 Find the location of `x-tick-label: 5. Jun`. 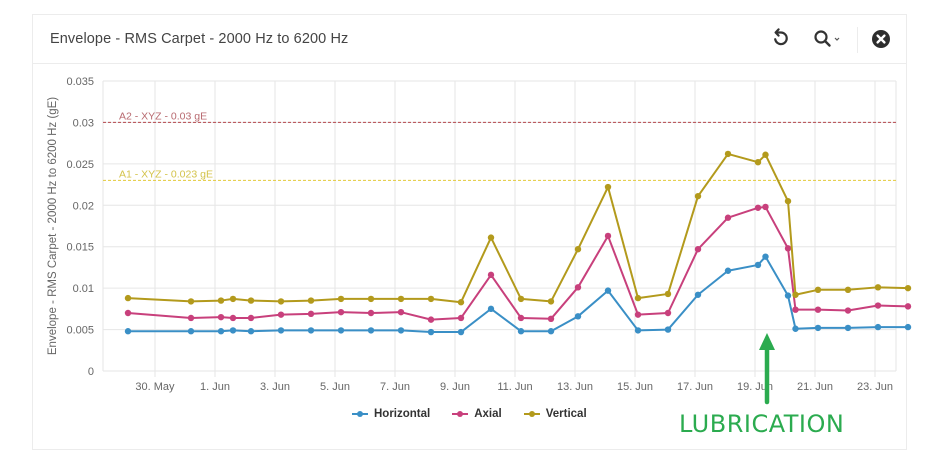

x-tick-label: 5. Jun is located at coordinates (335, 387).